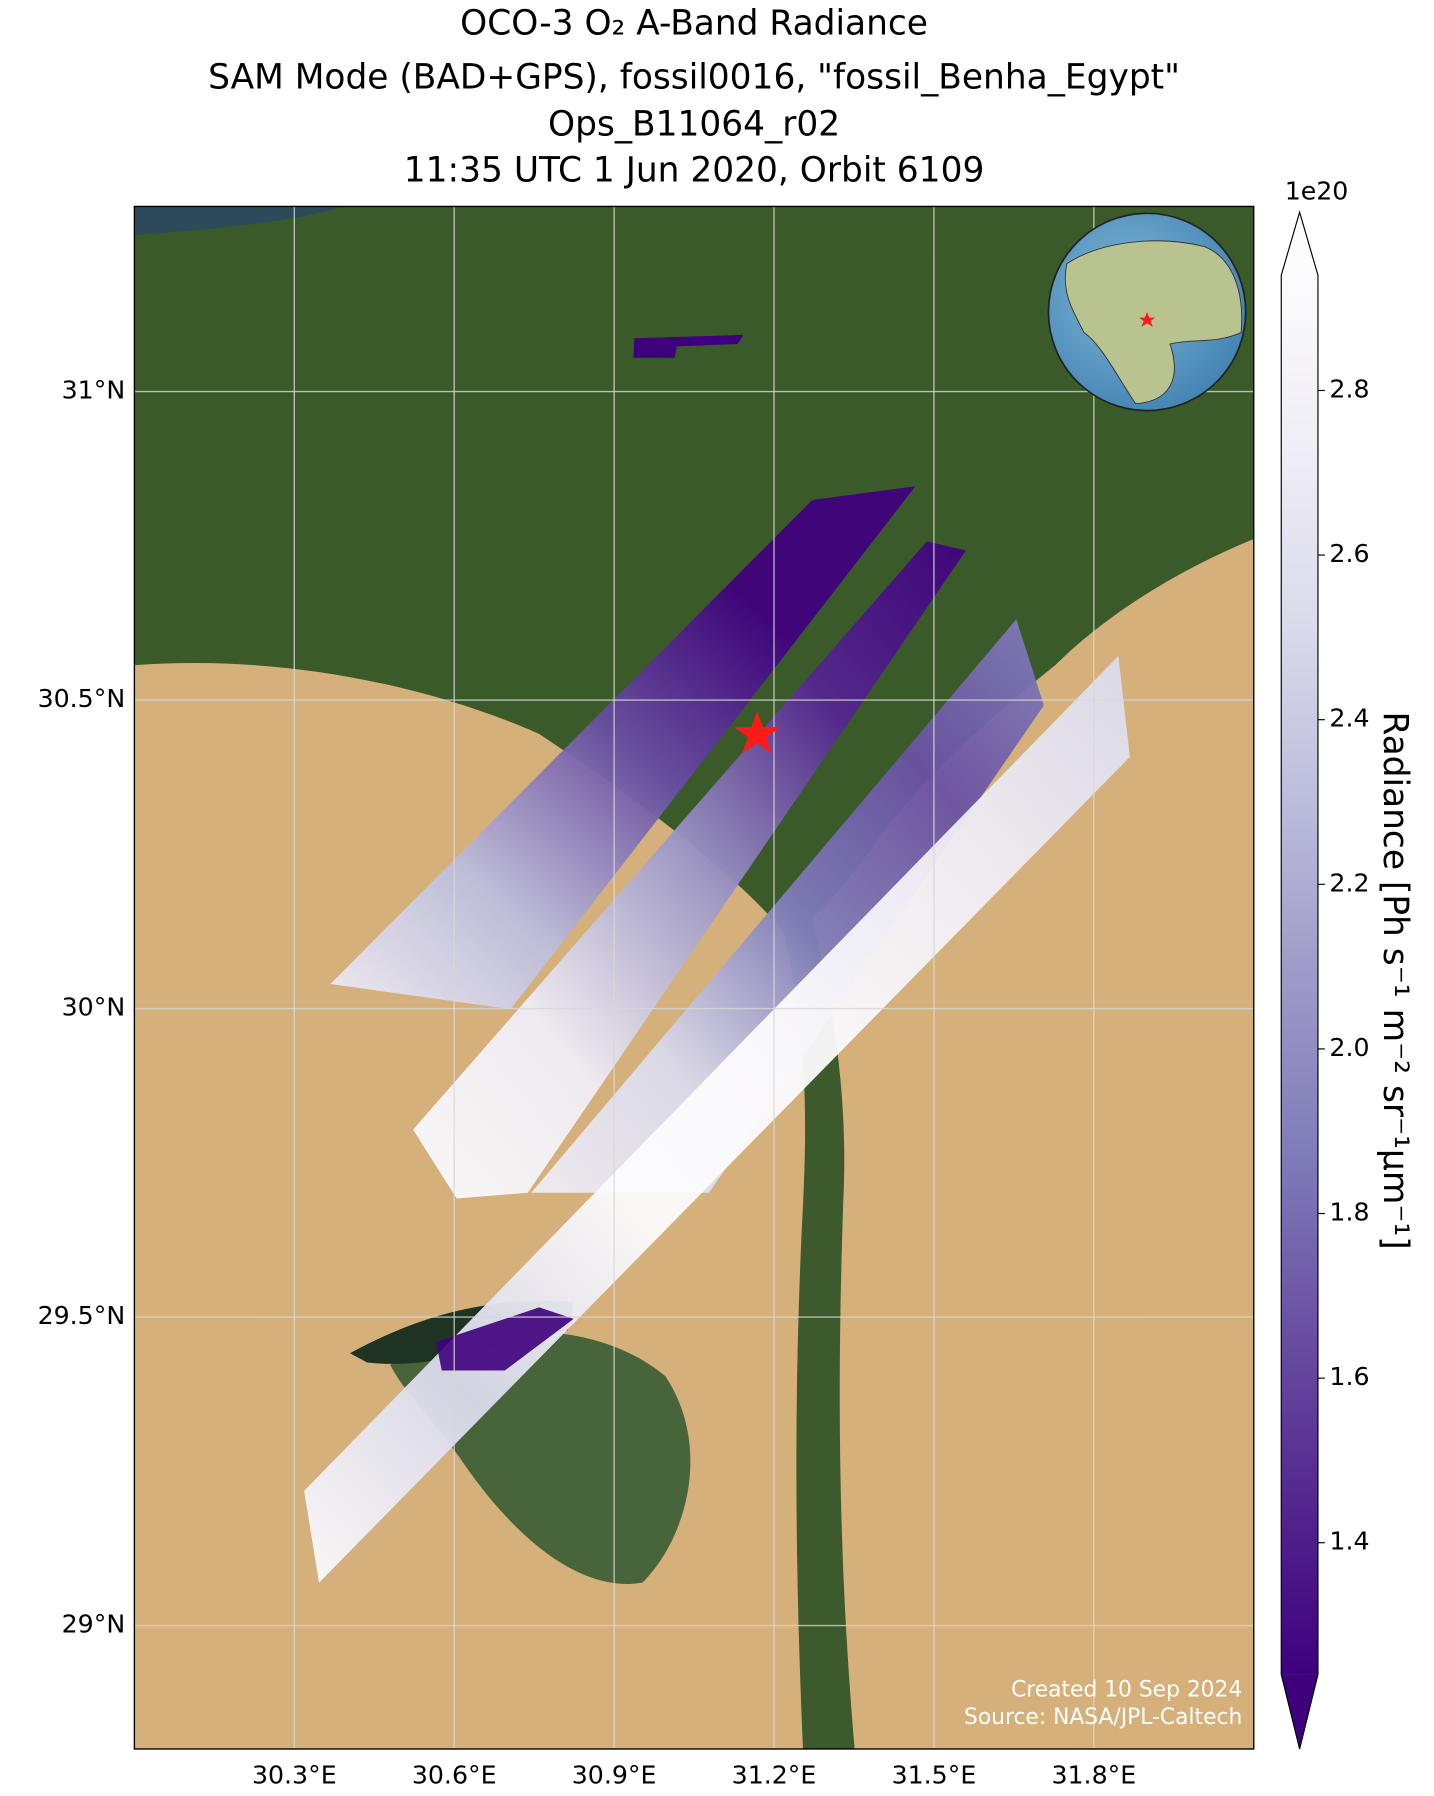 The image size is (1434, 1796). I want to click on y-tick-label: 29.5°N, so click(82, 1315).